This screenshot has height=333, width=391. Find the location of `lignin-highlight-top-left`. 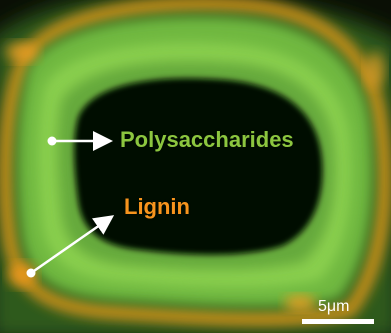

lignin-highlight-top-left is located at coordinates (22, 52).